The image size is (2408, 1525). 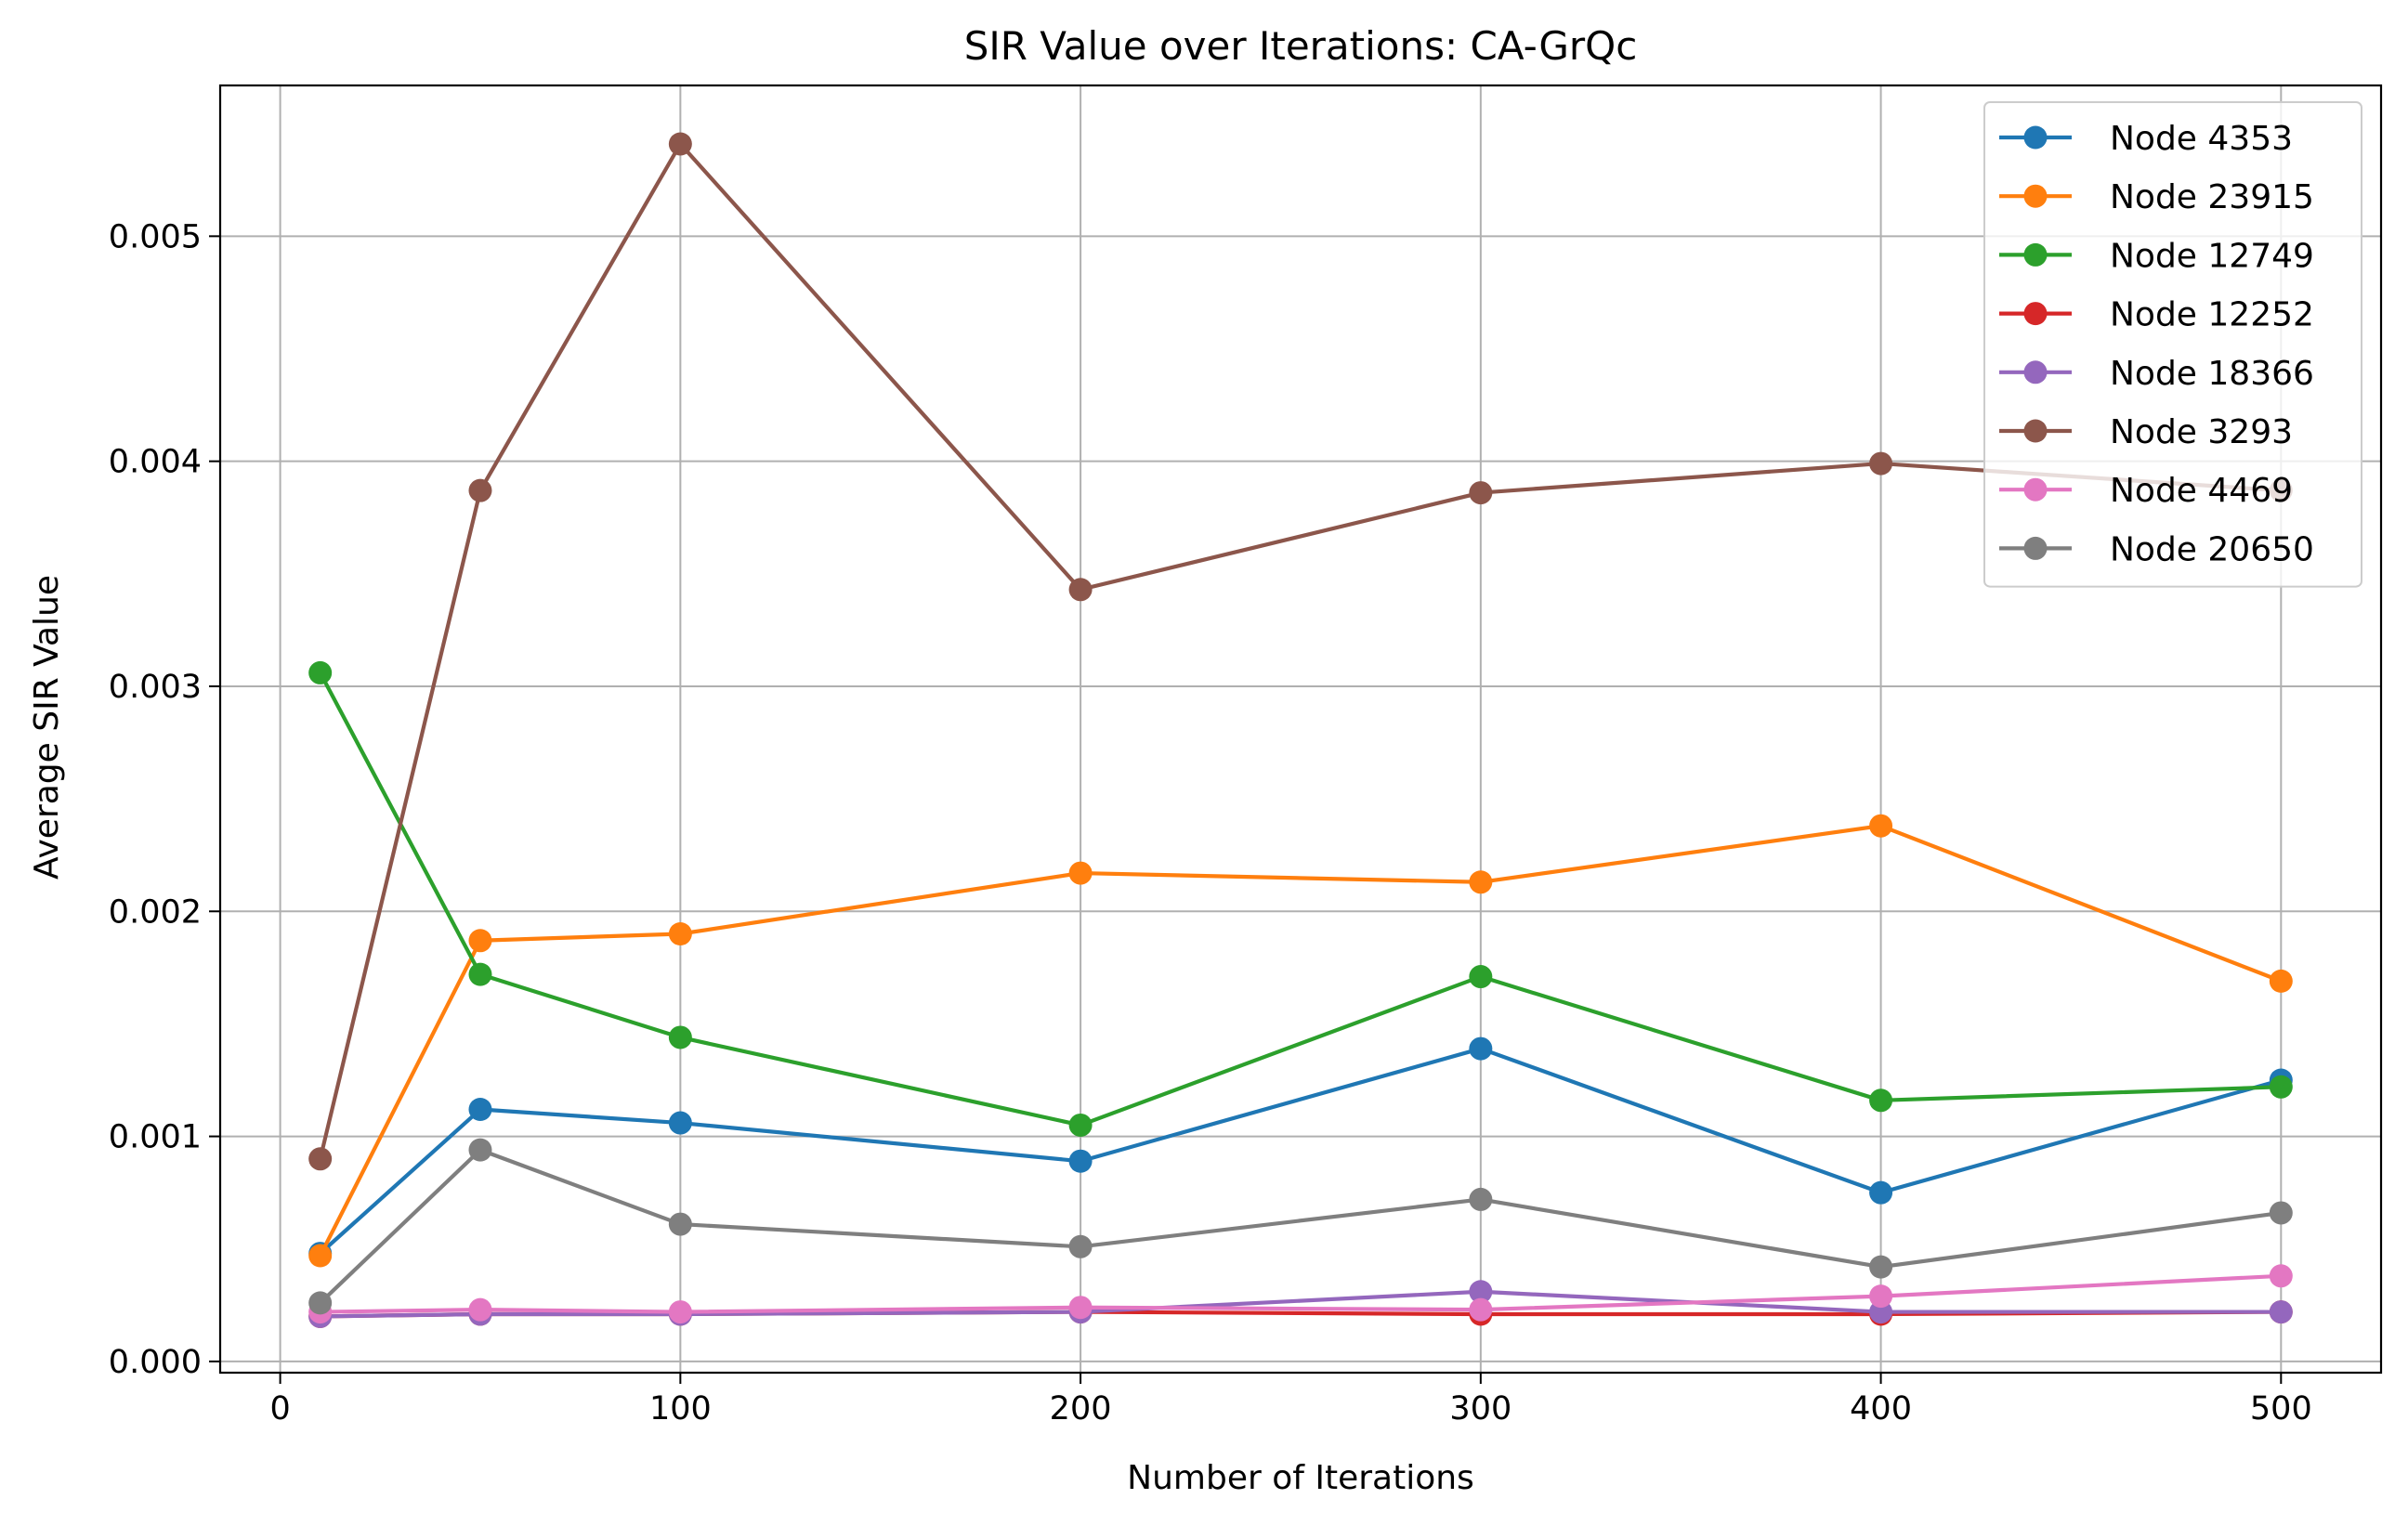 What do you see at coordinates (2201, 139) in the screenshot?
I see `legend-label: Node 4353` at bounding box center [2201, 139].